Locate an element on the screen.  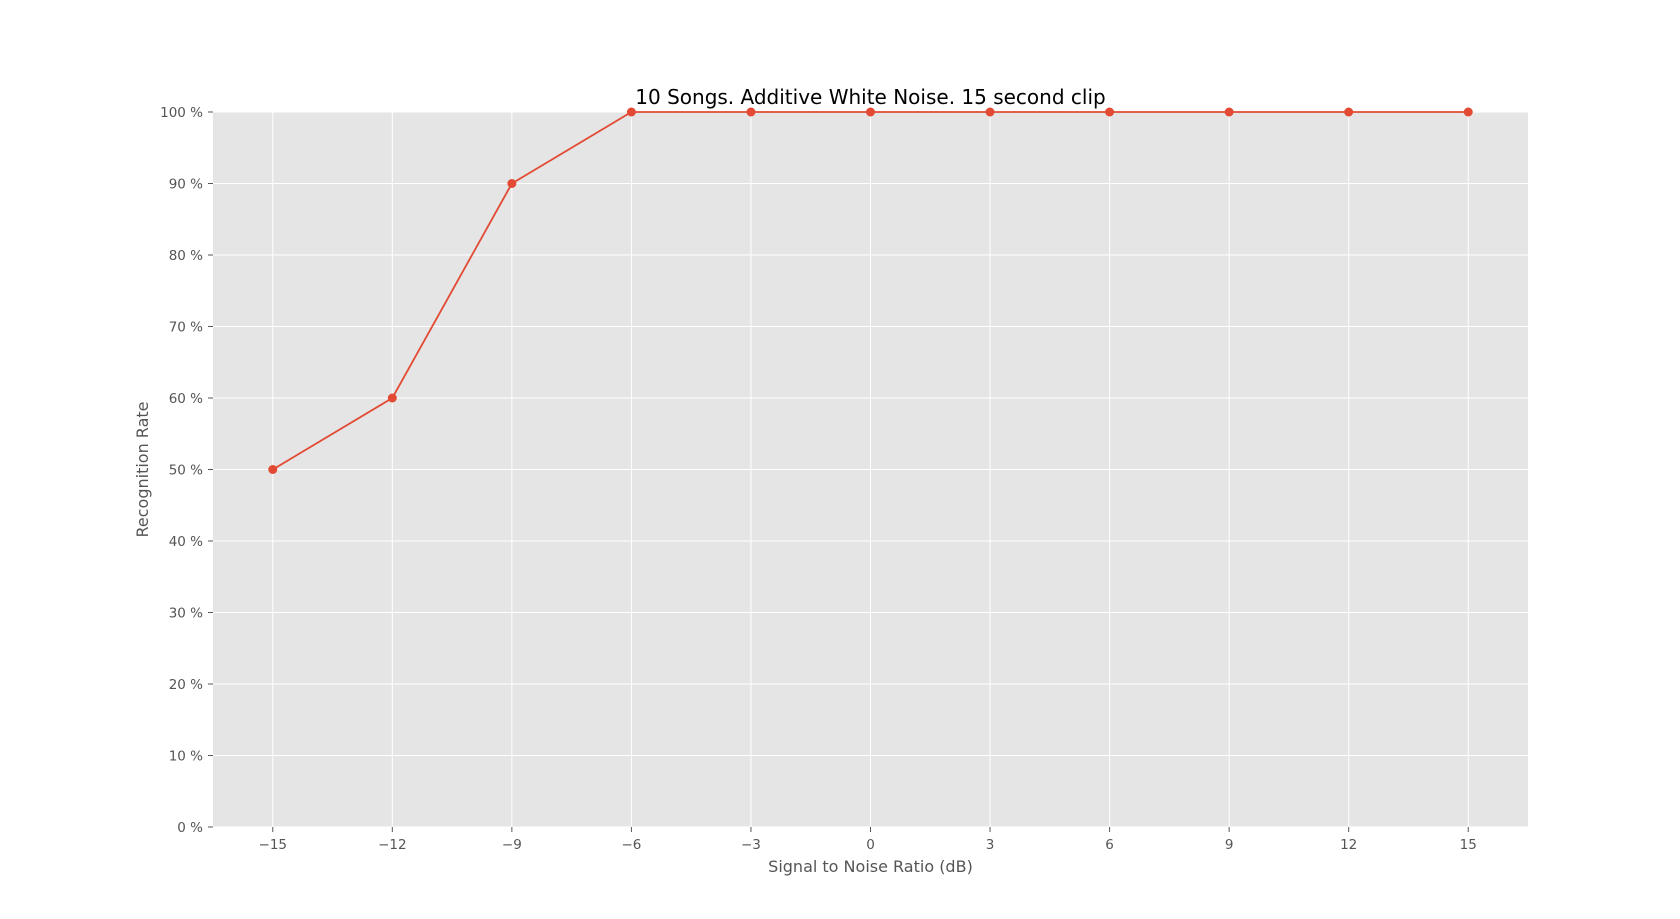
y-tick-label: 90 % is located at coordinates (186, 185).